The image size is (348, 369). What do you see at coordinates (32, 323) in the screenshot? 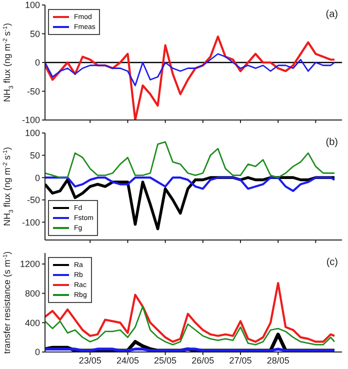
I see `y-tick-label: 400` at bounding box center [32, 323].